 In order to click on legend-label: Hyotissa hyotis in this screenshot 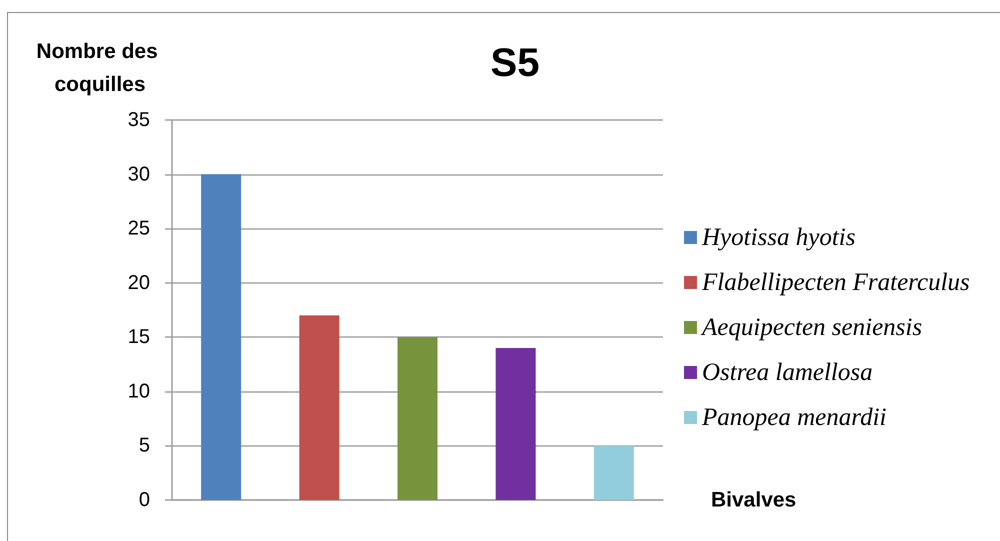, I will do `click(778, 237)`.